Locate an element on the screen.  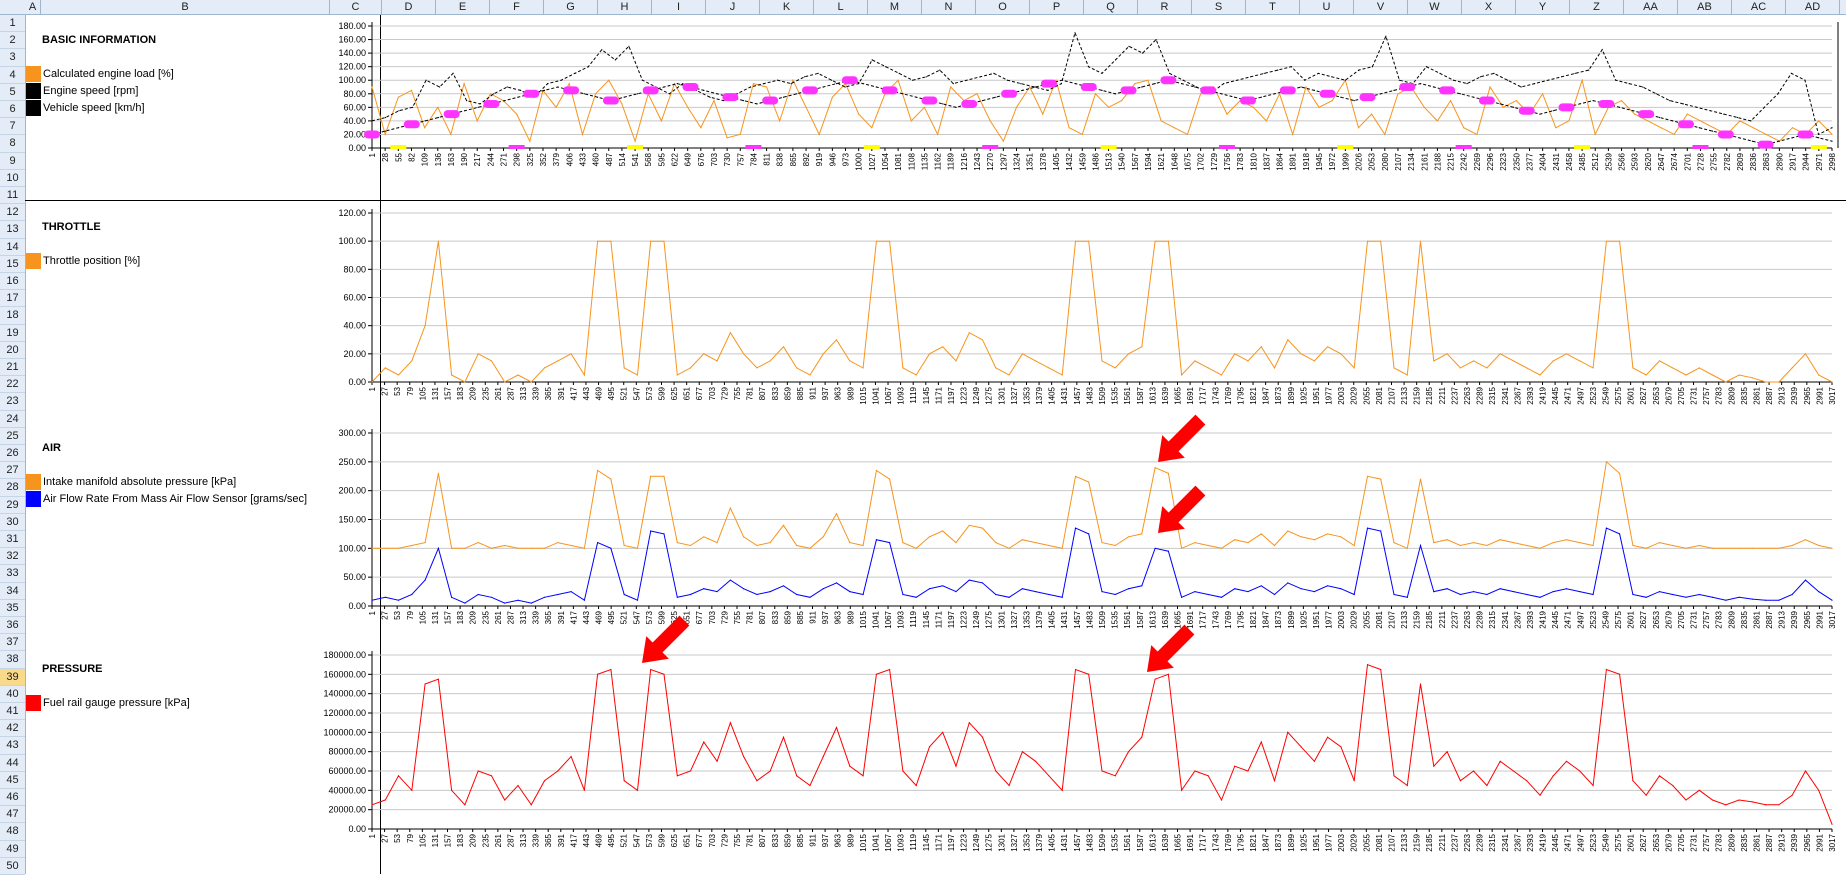
row-header: 37 is located at coordinates (12, 643).